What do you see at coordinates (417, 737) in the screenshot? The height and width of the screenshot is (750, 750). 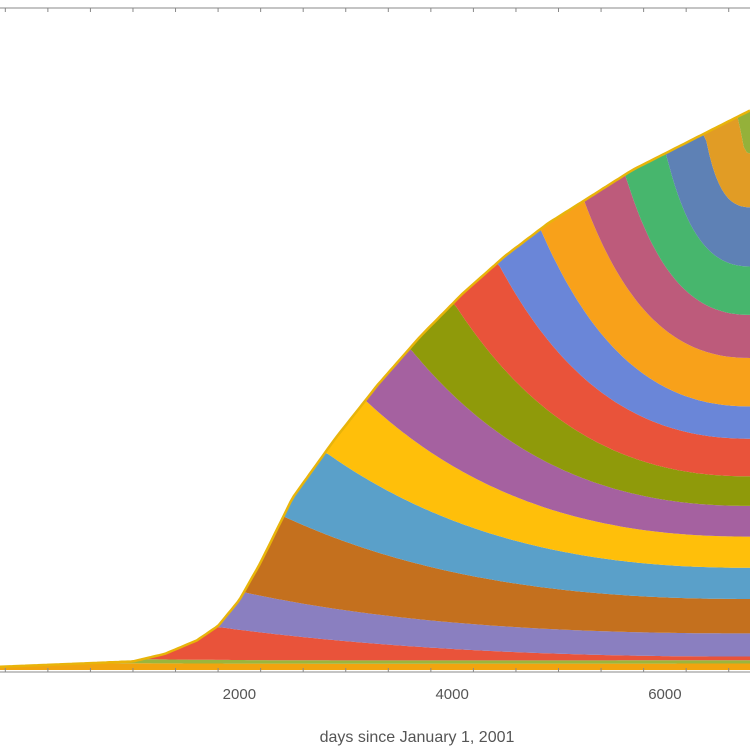 I see `x-axis-title: days since January 1, 2001` at bounding box center [417, 737].